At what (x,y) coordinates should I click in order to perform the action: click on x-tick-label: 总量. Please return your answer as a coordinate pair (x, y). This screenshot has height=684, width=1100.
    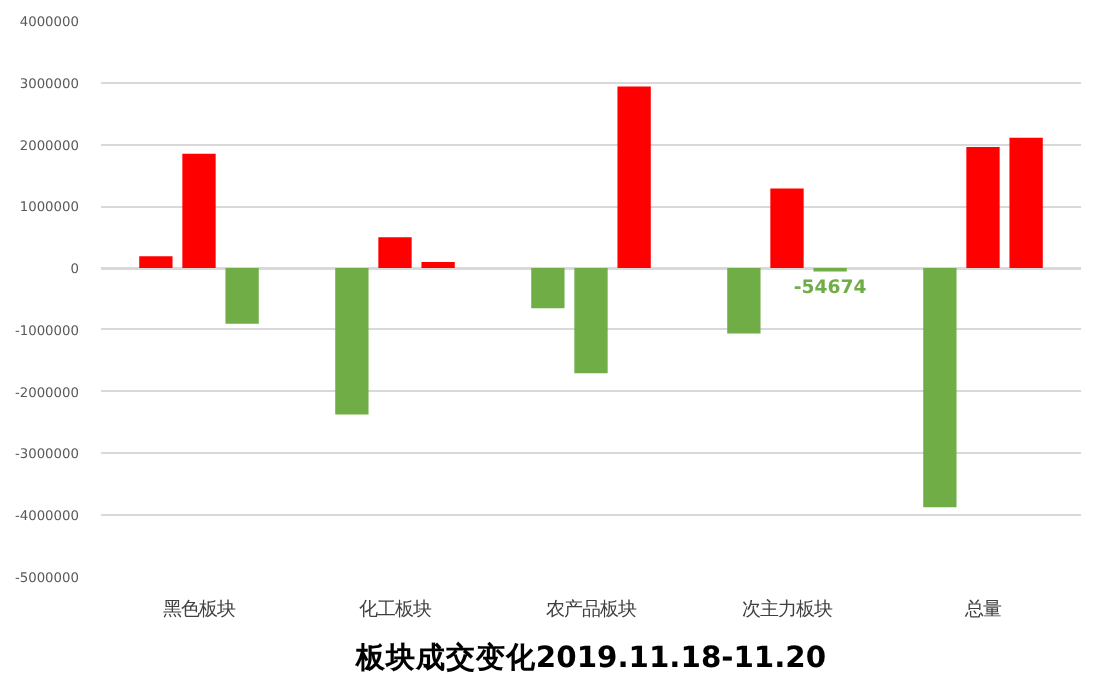
    Looking at the image, I should click on (982, 610).